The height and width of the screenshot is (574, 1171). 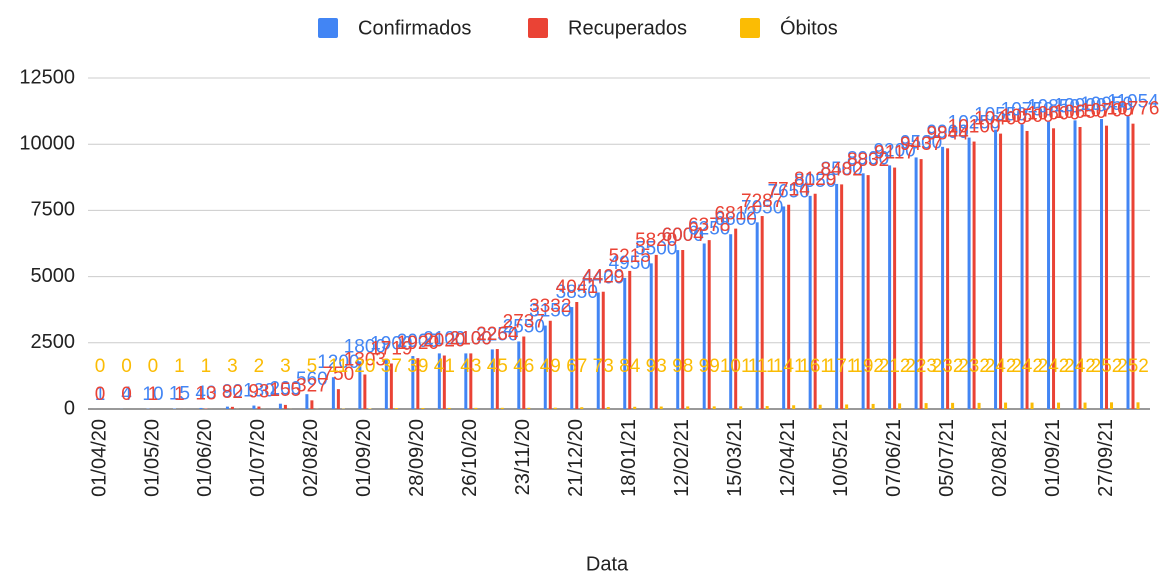 I want to click on value-label: 4041, so click(x=577, y=287).